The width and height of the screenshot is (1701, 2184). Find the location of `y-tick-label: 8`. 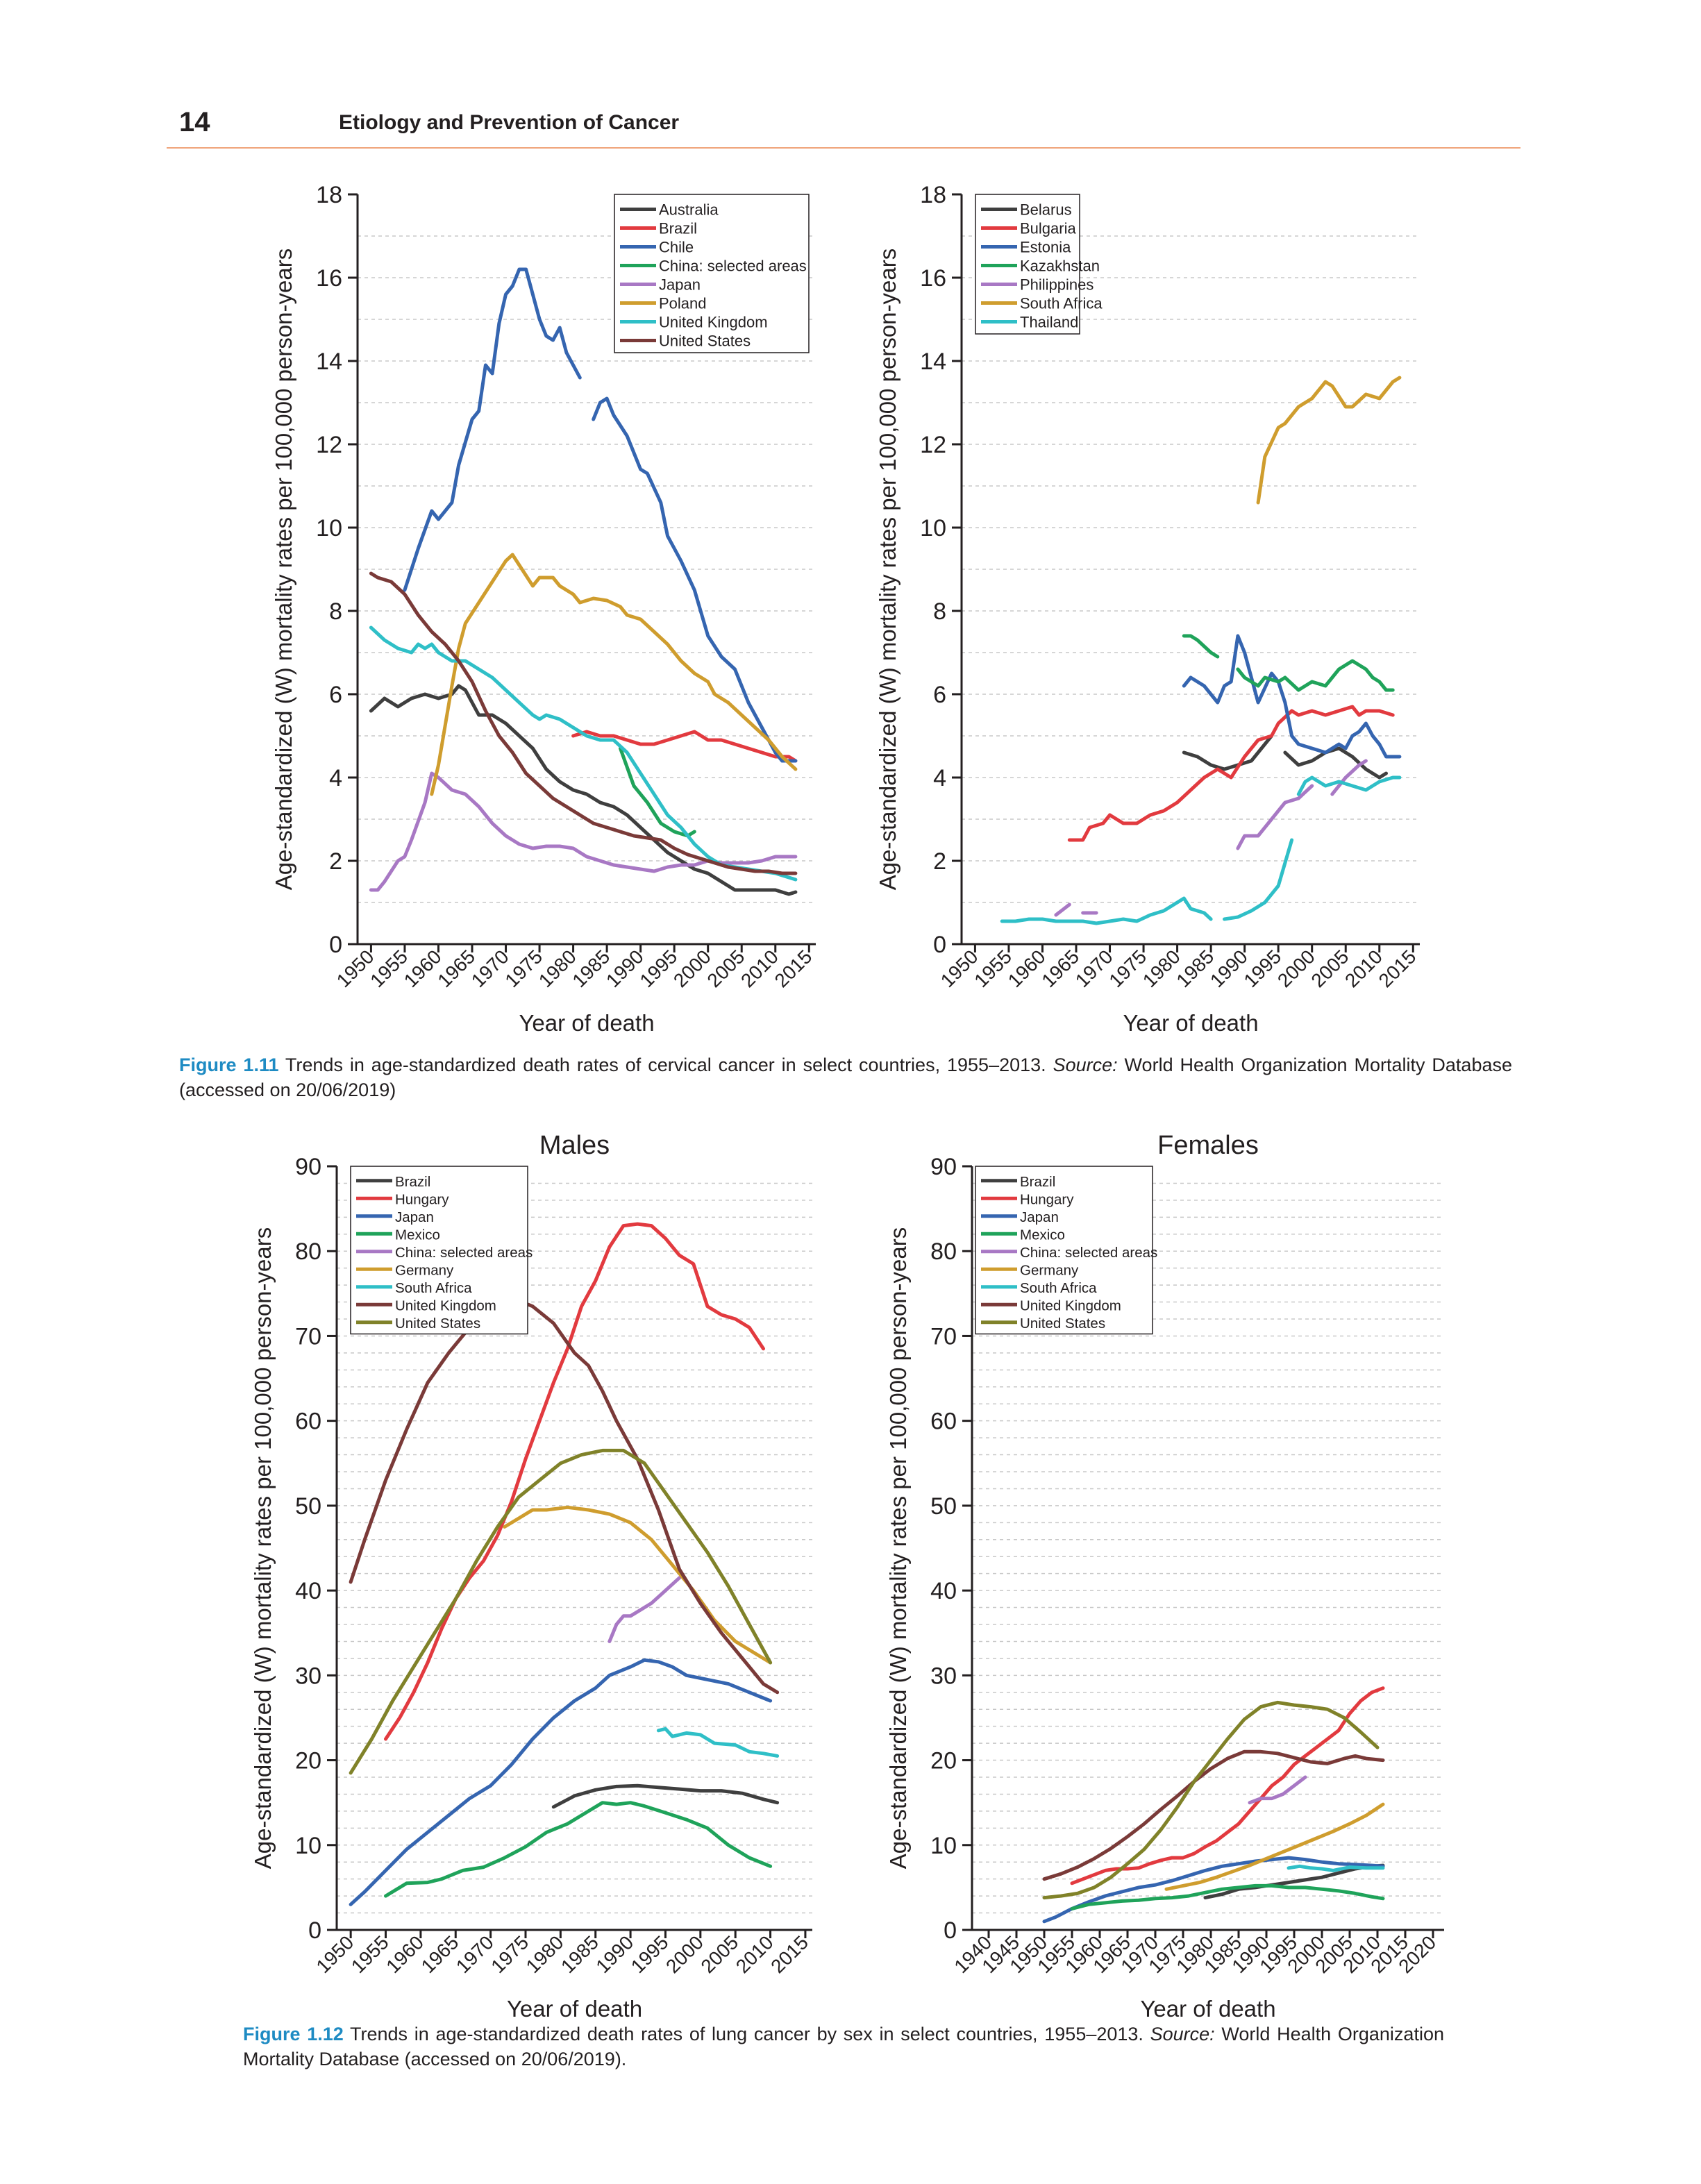

y-tick-label: 8 is located at coordinates (335, 611).